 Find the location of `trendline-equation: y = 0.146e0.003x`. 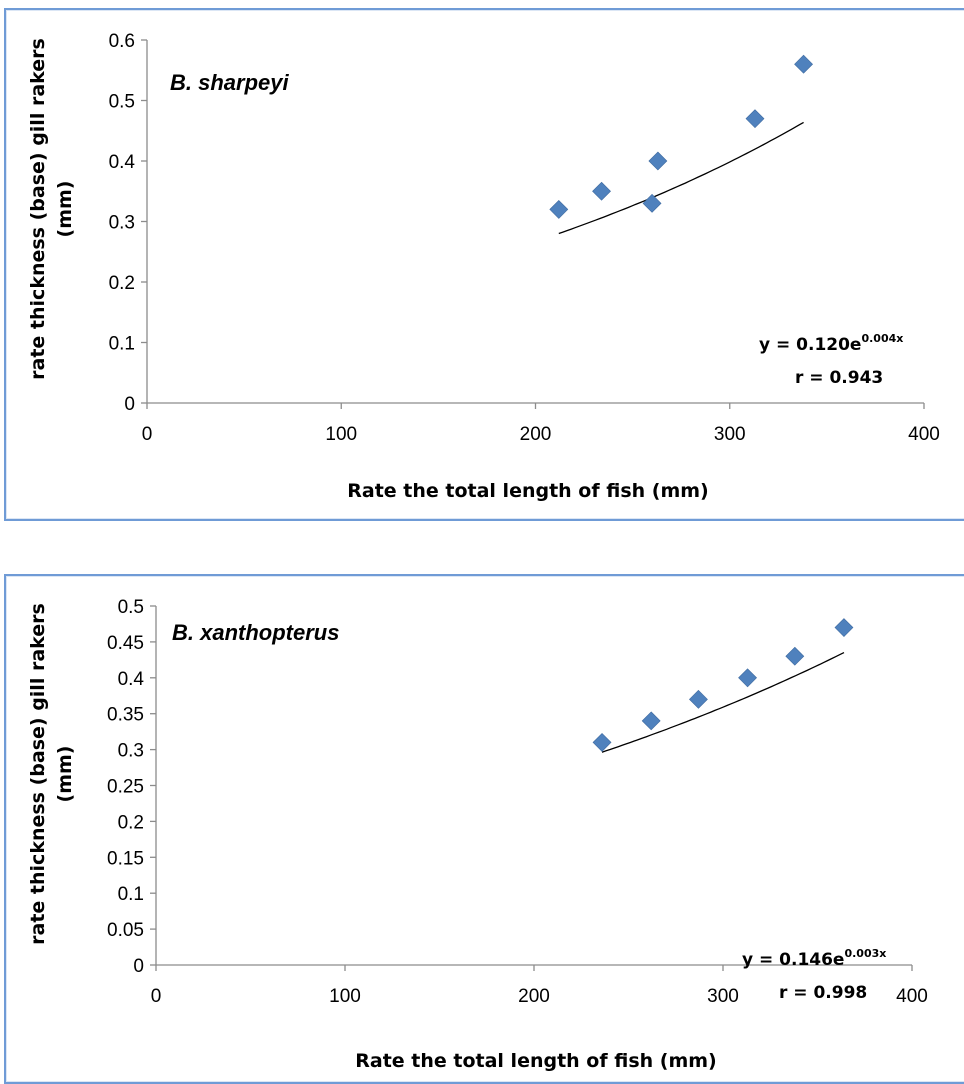

trendline-equation: y = 0.146e0.003x is located at coordinates (814, 958).